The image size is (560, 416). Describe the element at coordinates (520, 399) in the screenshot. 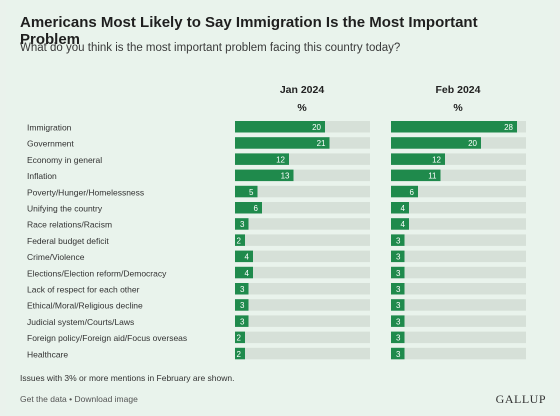

I see `gallup-logo: GALLUP` at that location.